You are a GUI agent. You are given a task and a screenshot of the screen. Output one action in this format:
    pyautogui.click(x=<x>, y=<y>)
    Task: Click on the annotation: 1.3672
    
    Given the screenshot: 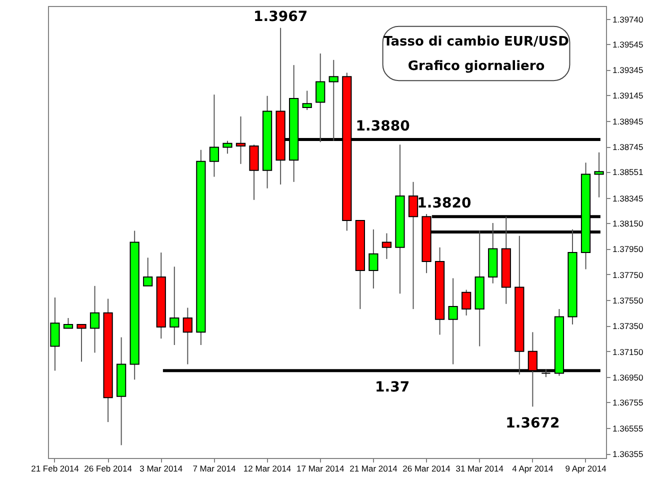 What is the action you would take?
    pyautogui.click(x=533, y=424)
    